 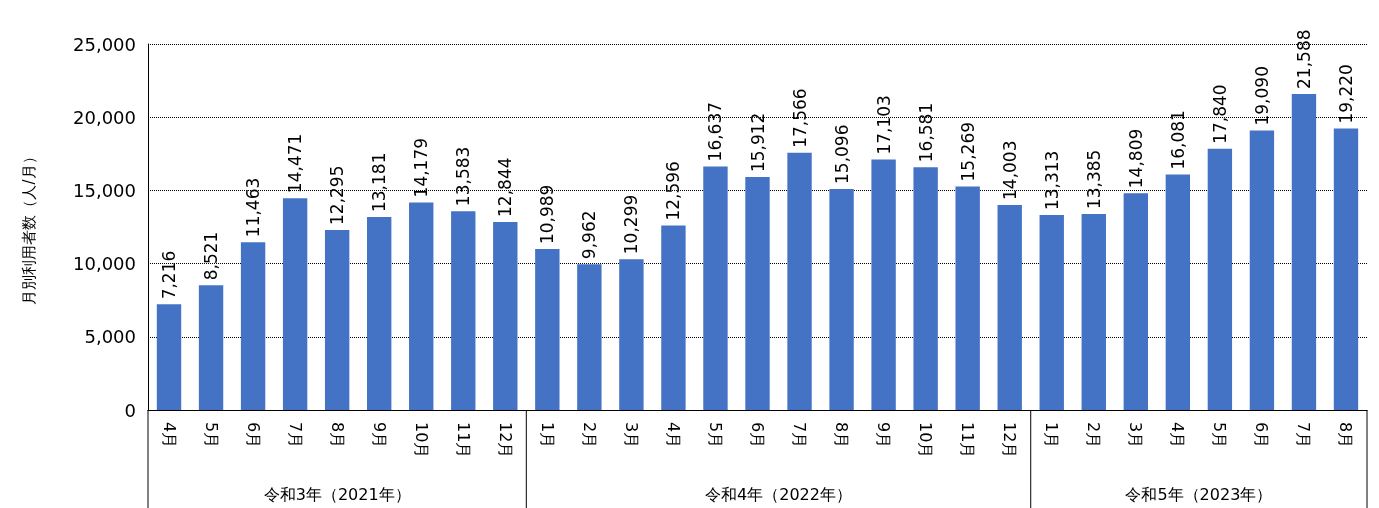 I want to click on data-label: 10,989, so click(x=547, y=214).